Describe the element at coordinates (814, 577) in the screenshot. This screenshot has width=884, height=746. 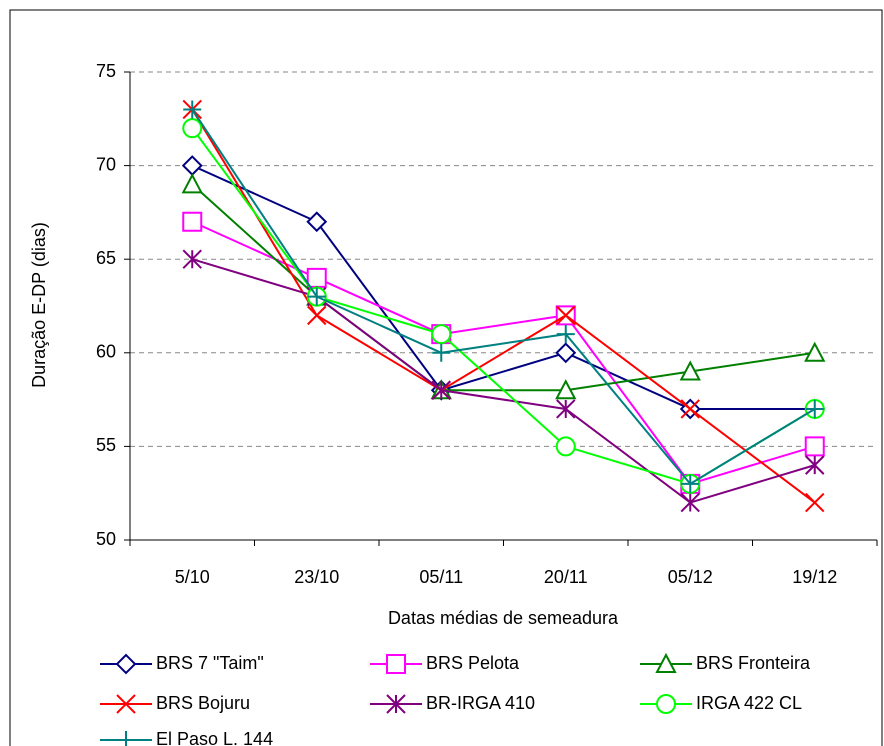
I see `x-tick-label: 19/12` at that location.